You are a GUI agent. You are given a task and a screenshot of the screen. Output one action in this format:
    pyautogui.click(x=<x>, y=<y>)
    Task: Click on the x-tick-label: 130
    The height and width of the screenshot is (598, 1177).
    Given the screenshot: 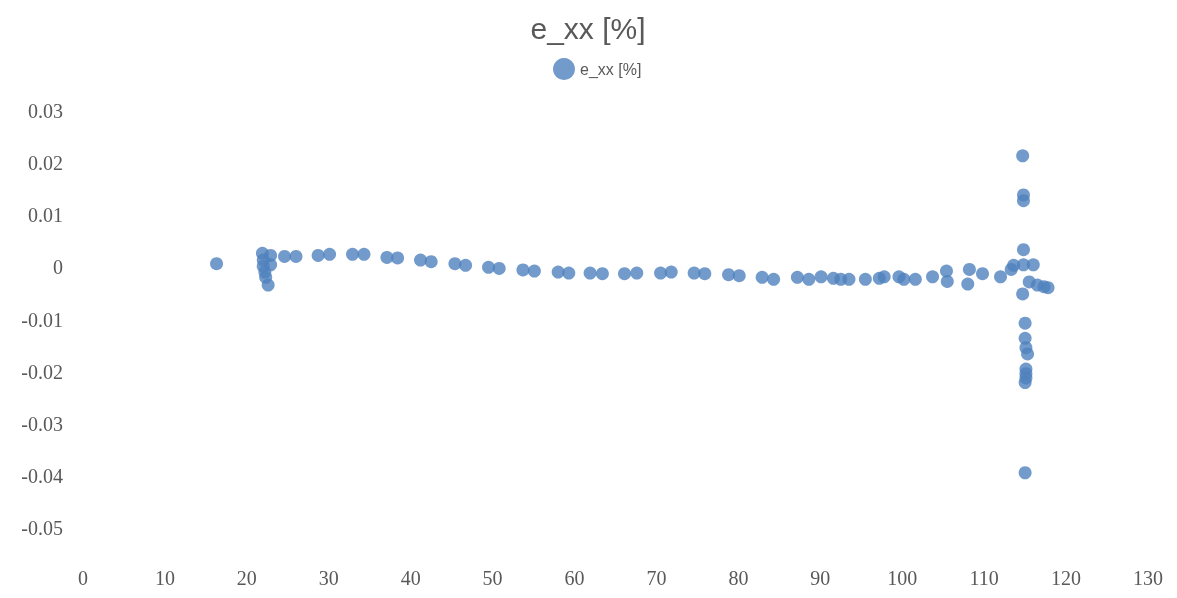 What is the action you would take?
    pyautogui.click(x=1148, y=578)
    